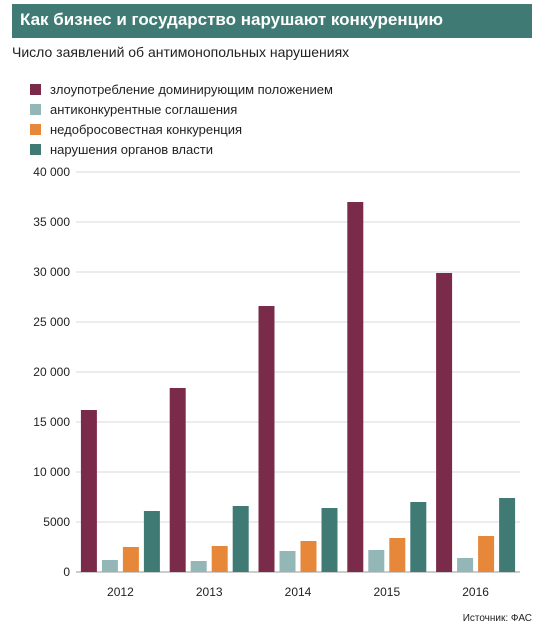  I want to click on legend-swatch-authorities, so click(35, 149).